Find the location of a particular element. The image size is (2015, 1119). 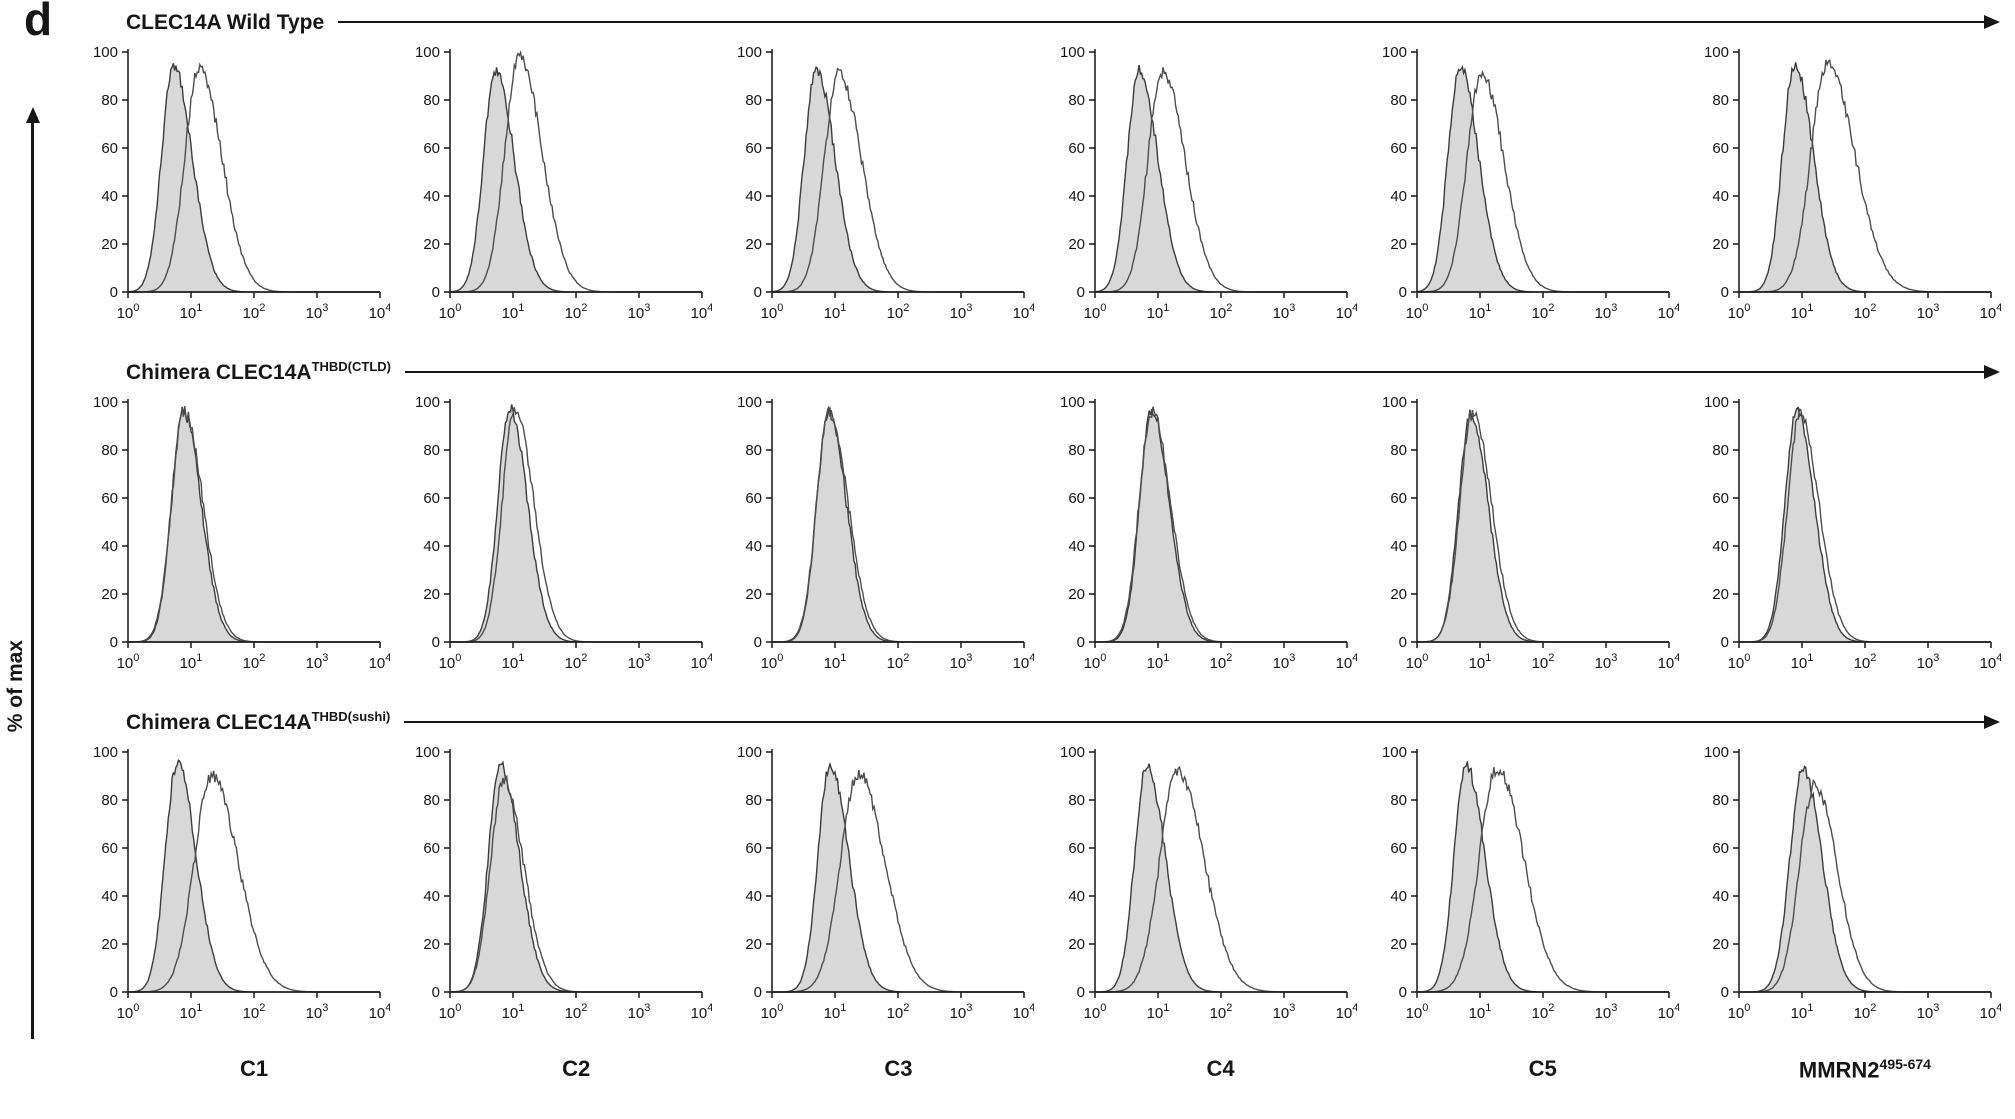

row-title-superscript: THBD(CTLD) is located at coordinates (351, 366).